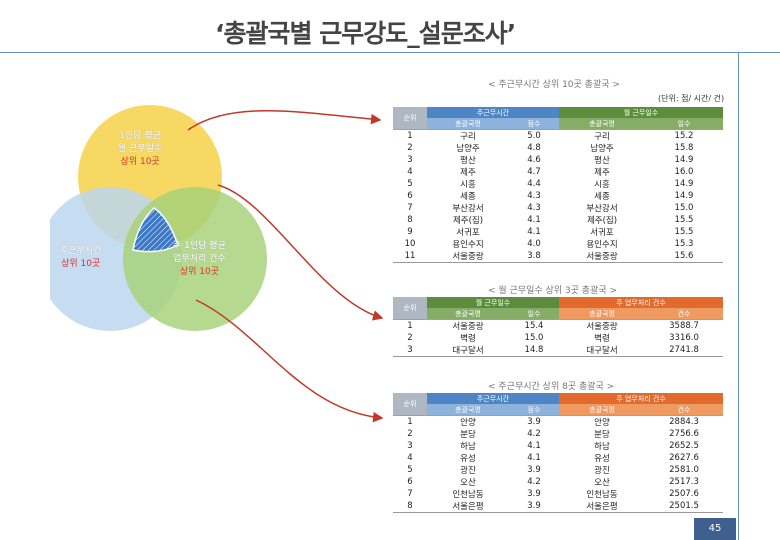  What do you see at coordinates (684, 421) in the screenshot?
I see `value-cell: 2884.3` at bounding box center [684, 421].